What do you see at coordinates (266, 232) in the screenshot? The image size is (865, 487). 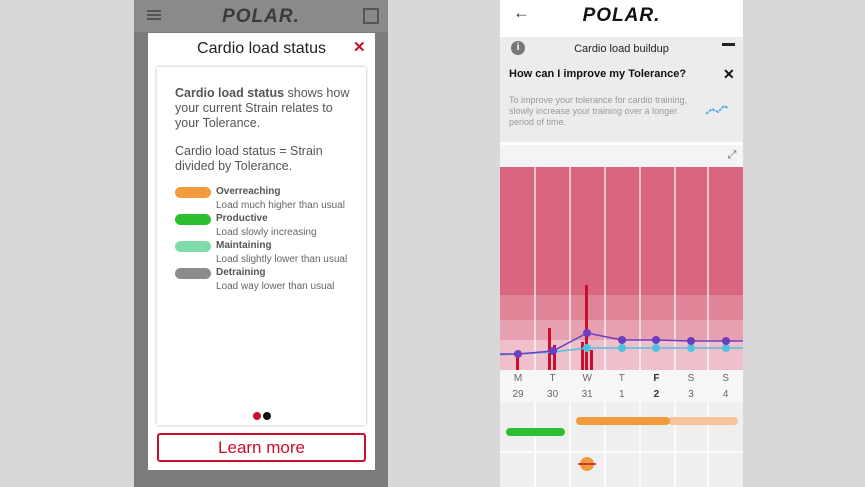 I see `legend-description: Load slowly increasing` at bounding box center [266, 232].